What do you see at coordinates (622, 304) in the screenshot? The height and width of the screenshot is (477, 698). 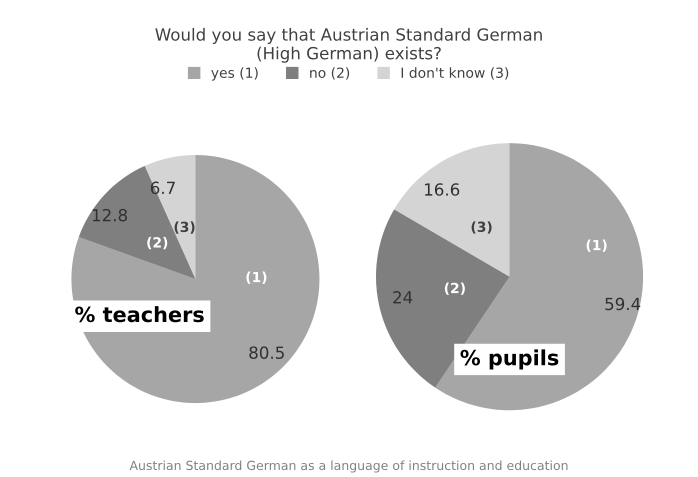 I see `data-label: 59.4` at bounding box center [622, 304].